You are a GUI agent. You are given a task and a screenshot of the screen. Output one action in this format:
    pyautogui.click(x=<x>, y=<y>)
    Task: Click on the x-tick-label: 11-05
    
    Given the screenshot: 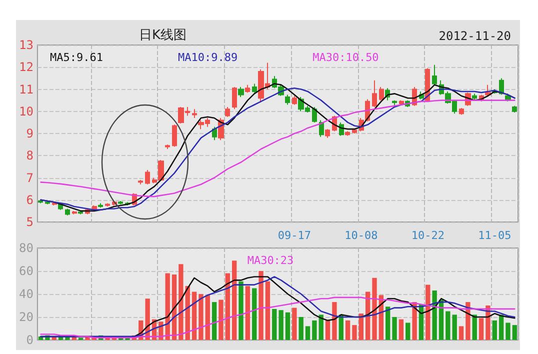 What is the action you would take?
    pyautogui.click(x=495, y=235)
    